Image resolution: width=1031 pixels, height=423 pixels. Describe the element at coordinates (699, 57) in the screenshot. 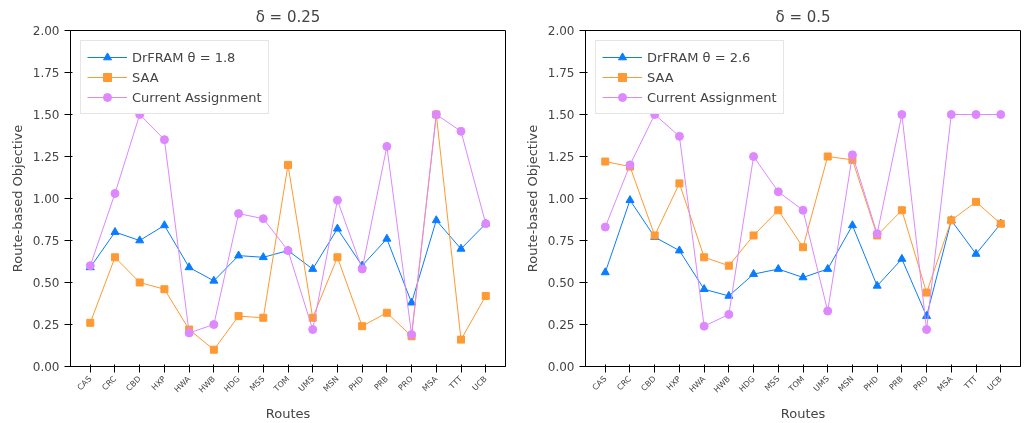

I see `legend-label: DrFRAM θ = 2.6` at that location.